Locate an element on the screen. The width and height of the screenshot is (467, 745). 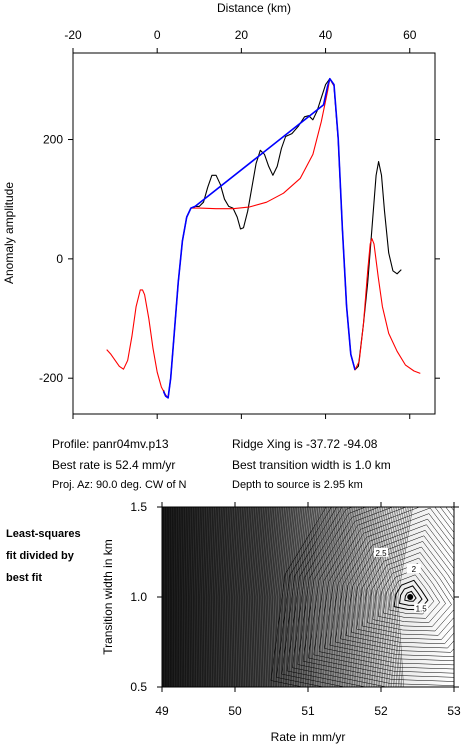
contour-label: 2 is located at coordinates (414, 569).